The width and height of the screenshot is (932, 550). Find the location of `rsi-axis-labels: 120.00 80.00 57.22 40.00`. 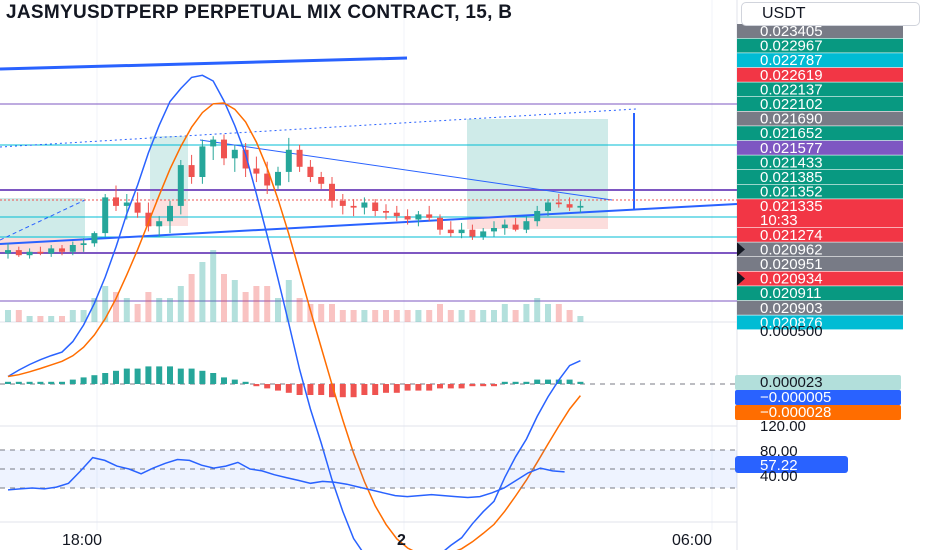

rsi-axis-labels: 120.00 80.00 57.22 40.00 is located at coordinates (791, 451).